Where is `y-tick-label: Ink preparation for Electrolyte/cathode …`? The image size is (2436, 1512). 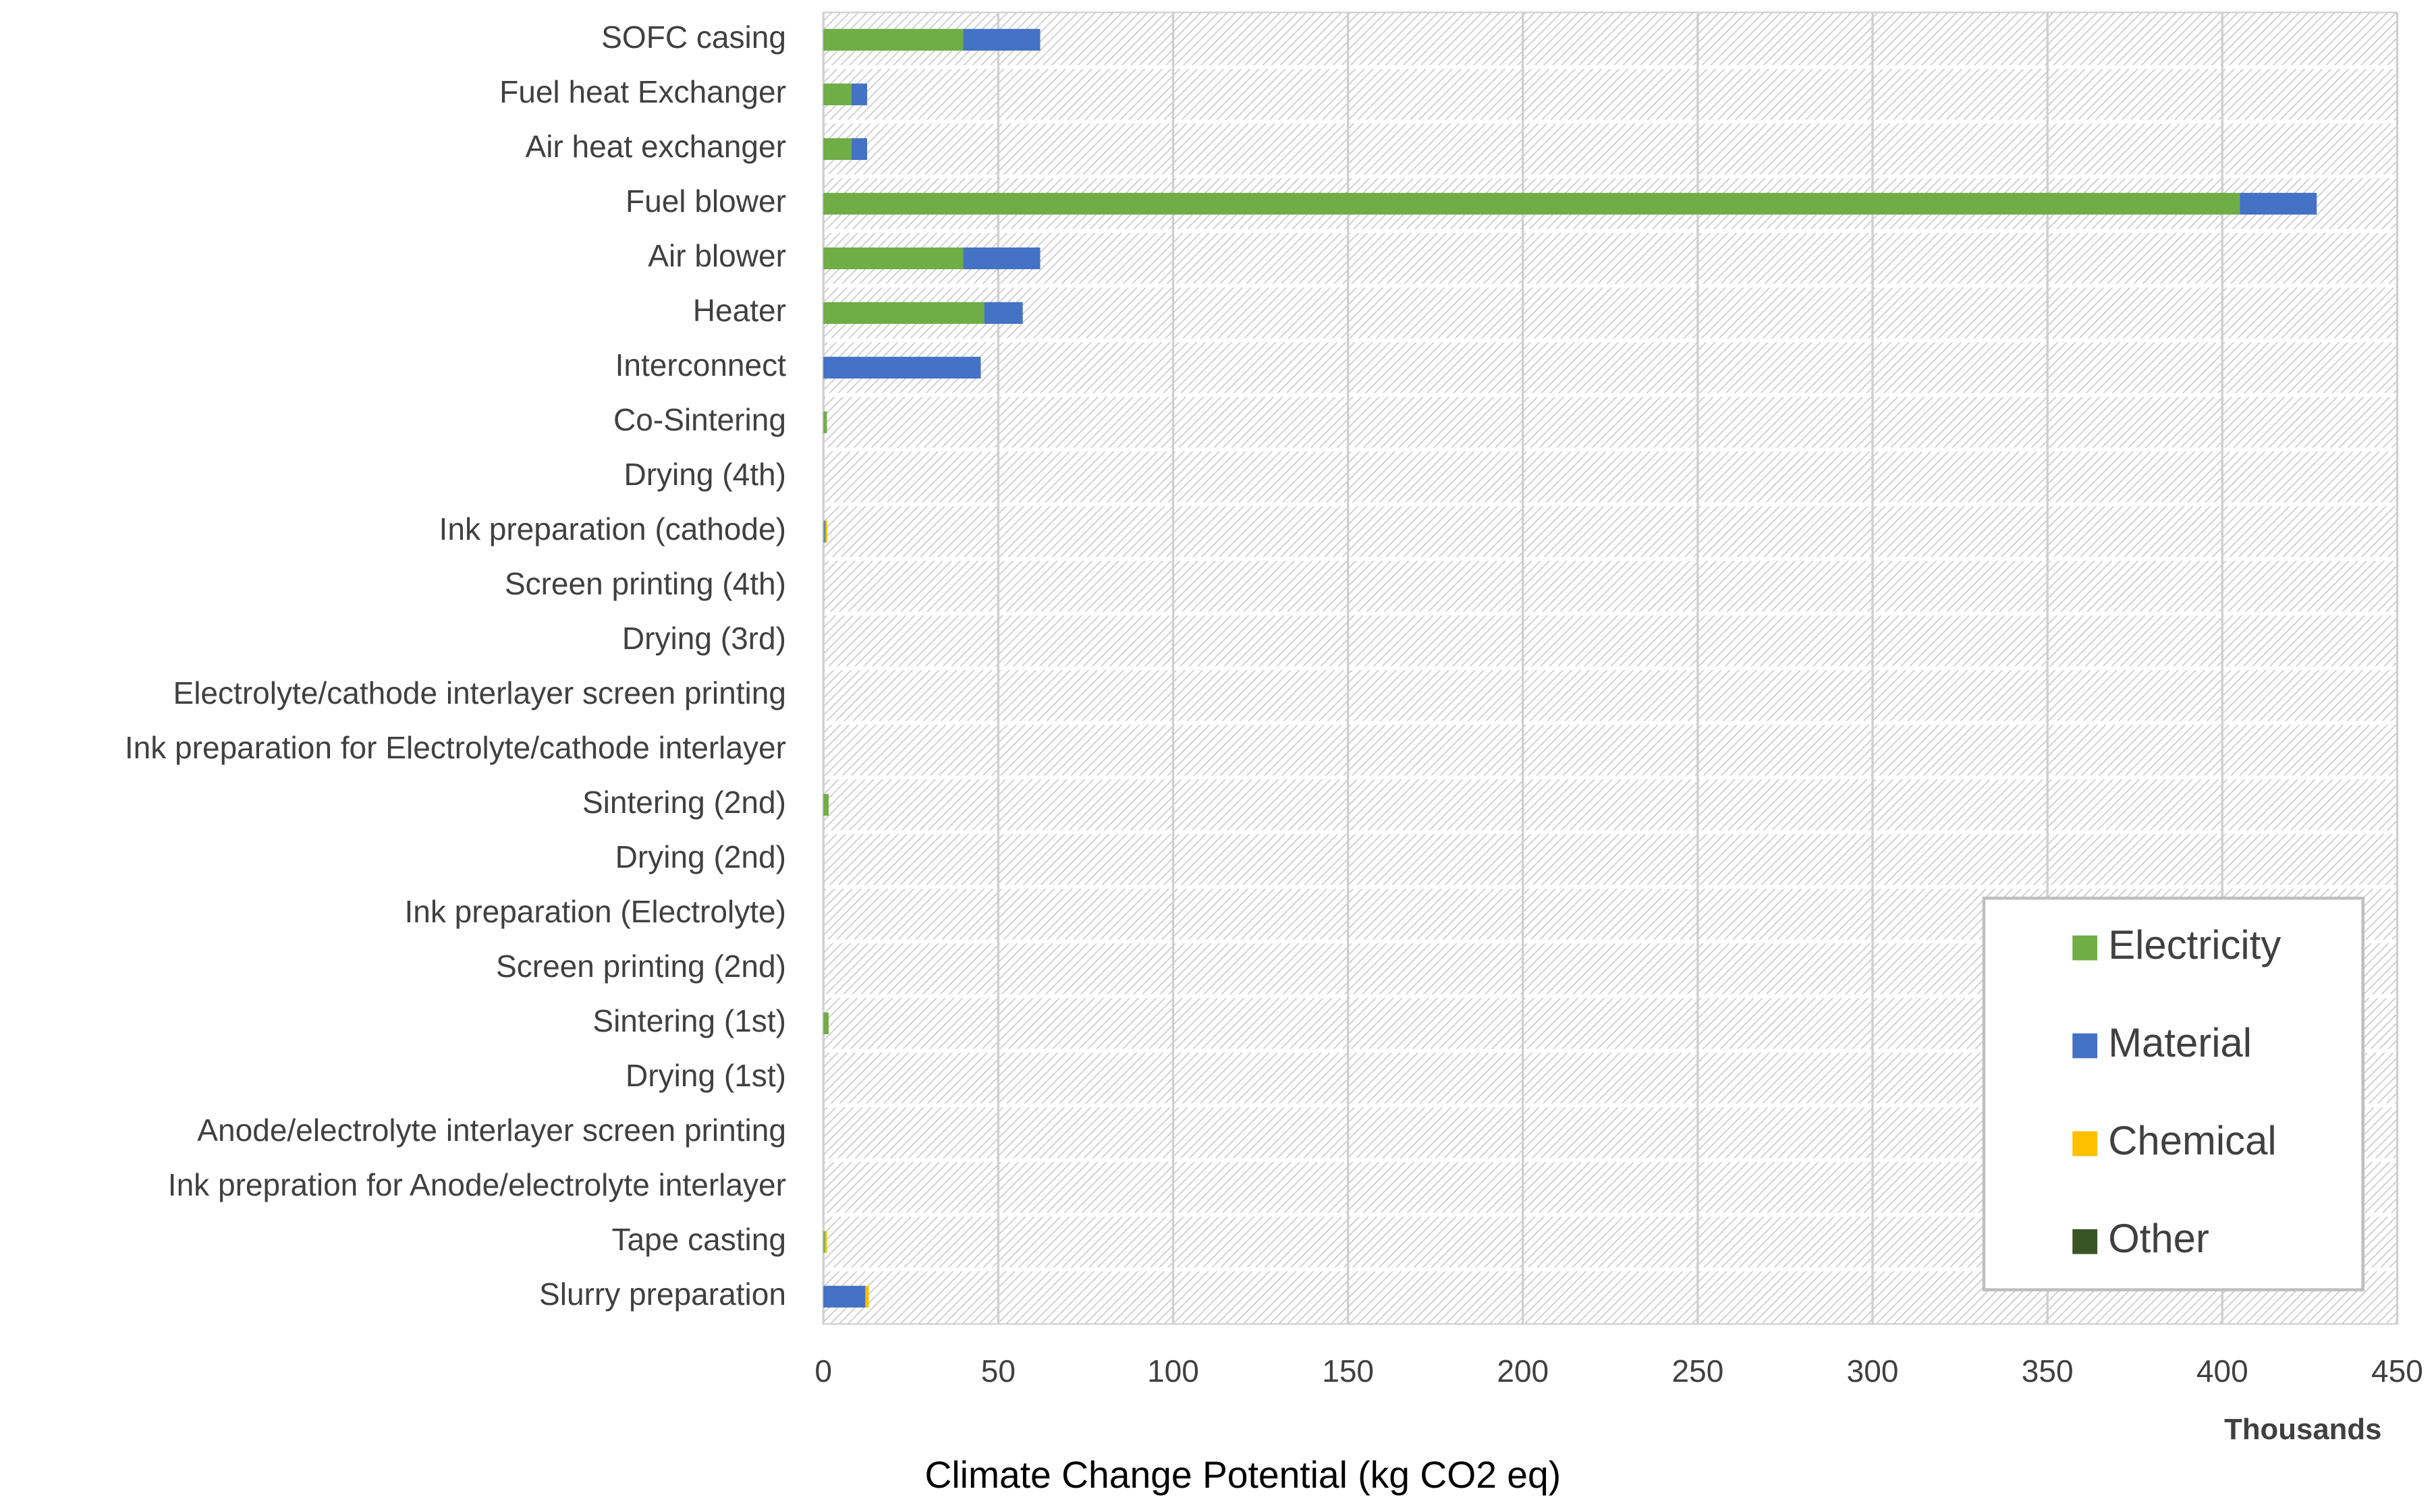 y-tick-label: Ink preparation for Electrolyte/cathode … is located at coordinates (455, 747).